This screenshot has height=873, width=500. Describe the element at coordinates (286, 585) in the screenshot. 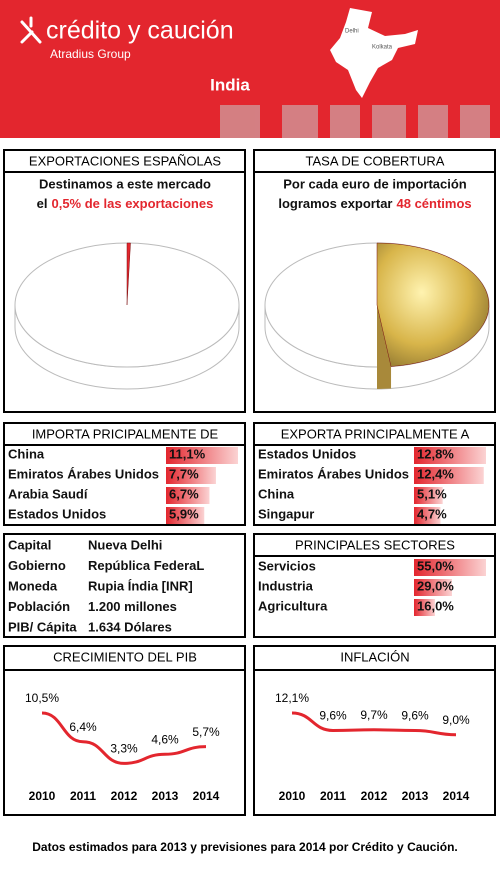

I see `row-label: Industria` at that location.